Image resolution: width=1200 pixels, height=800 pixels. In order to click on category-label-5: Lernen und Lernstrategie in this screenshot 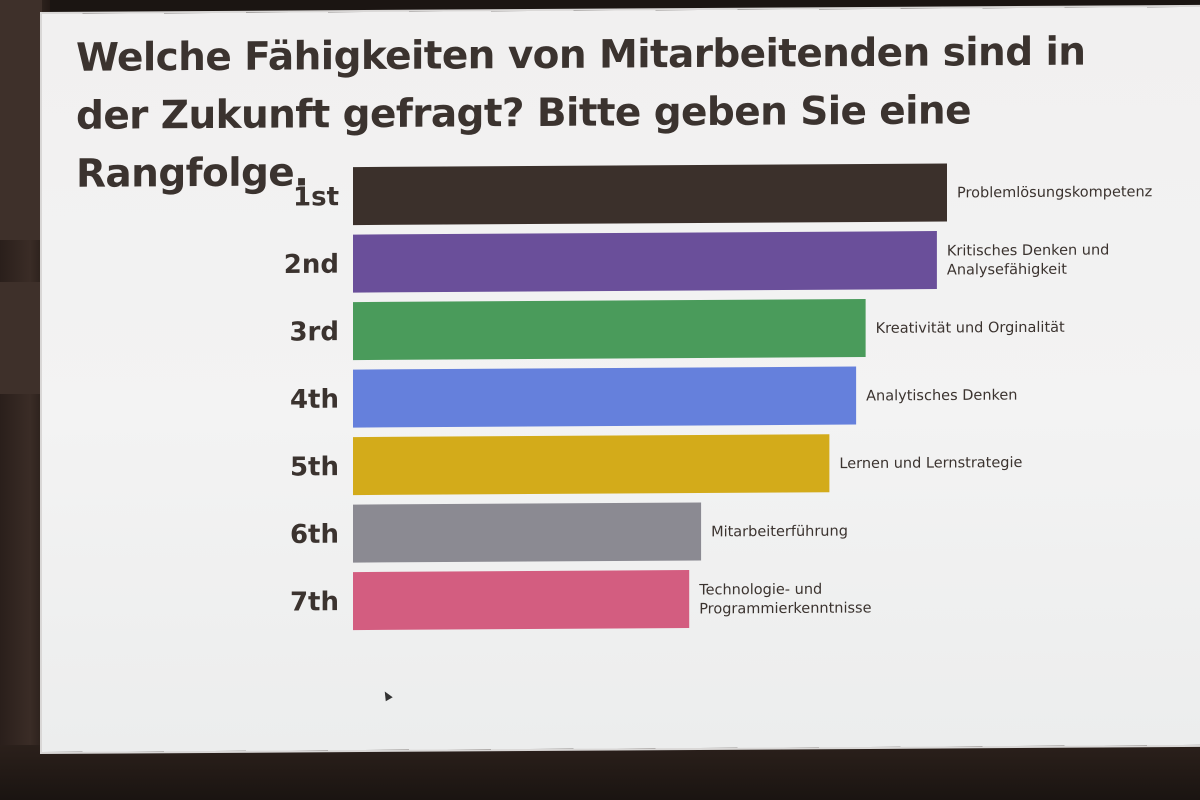, I will do `click(930, 463)`.